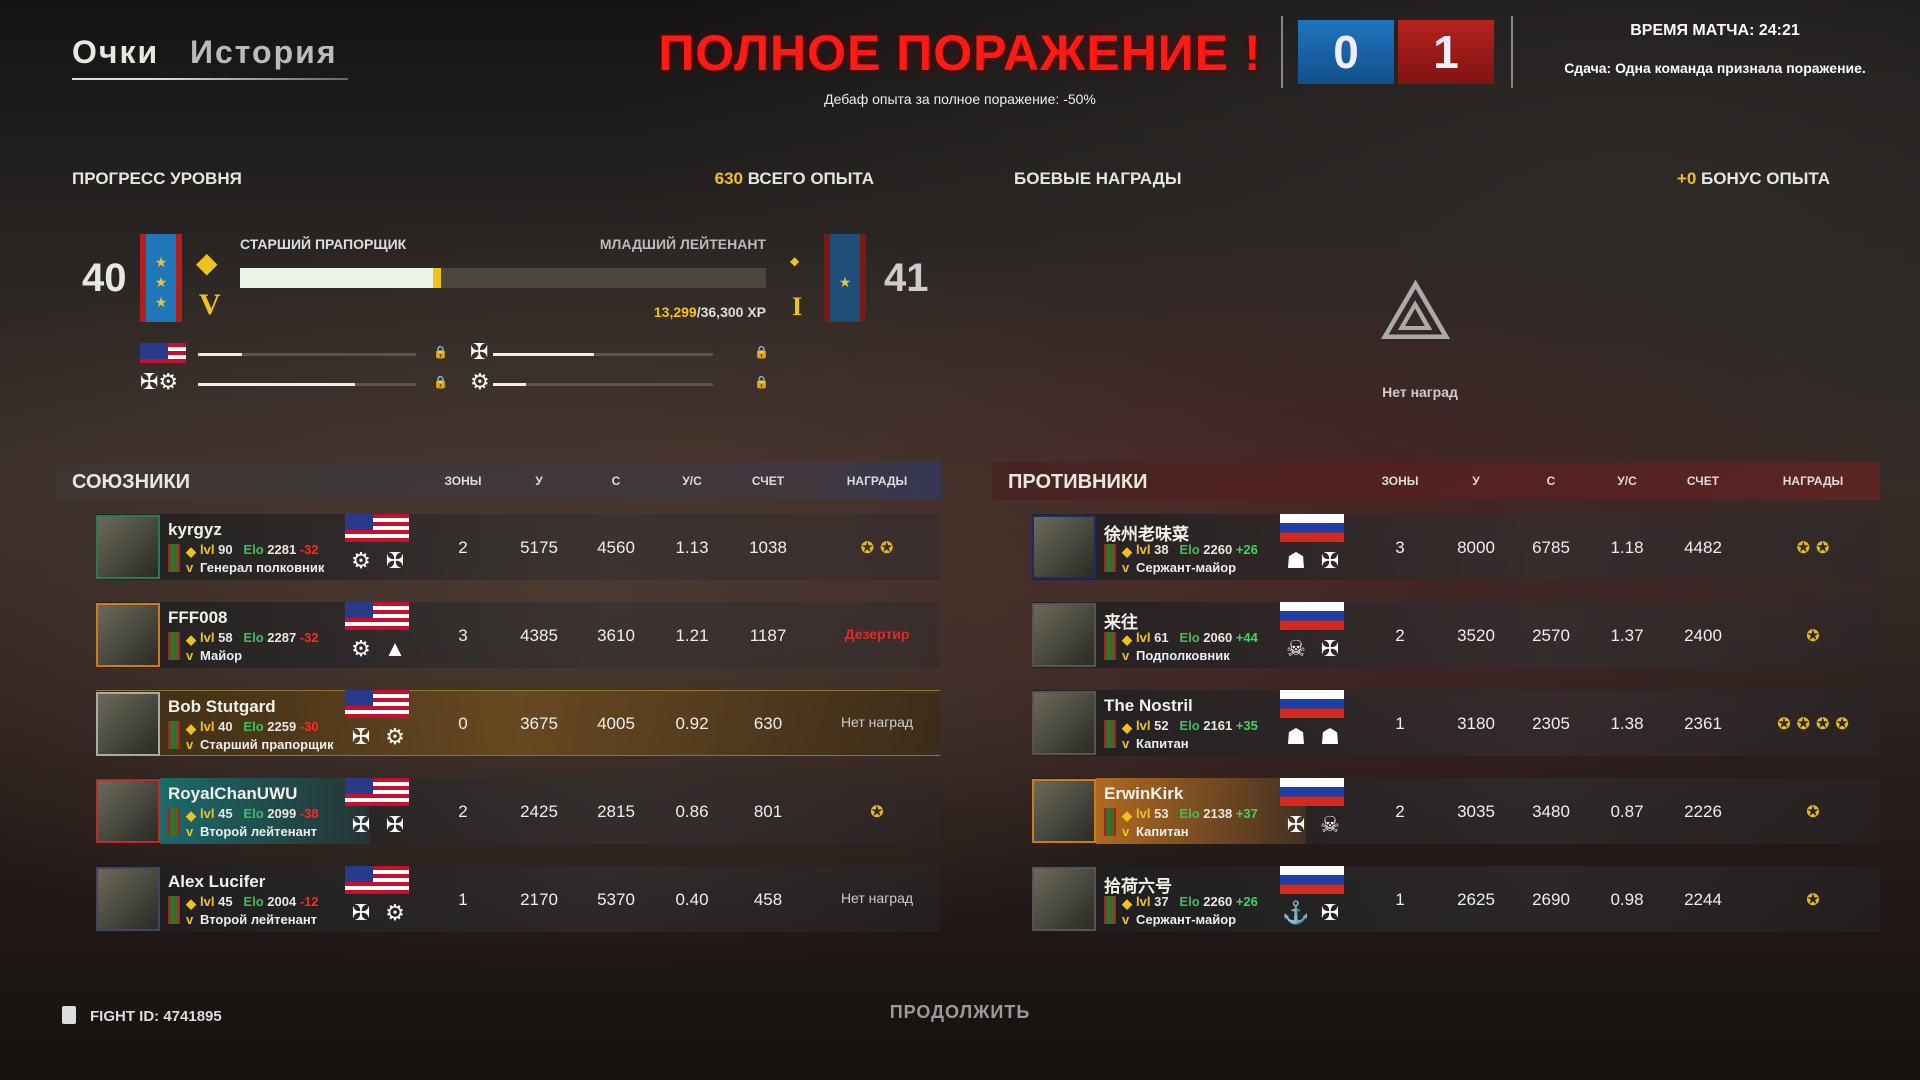  Describe the element at coordinates (1246, 725) in the screenshot. I see `elo-delta: +35` at that location.